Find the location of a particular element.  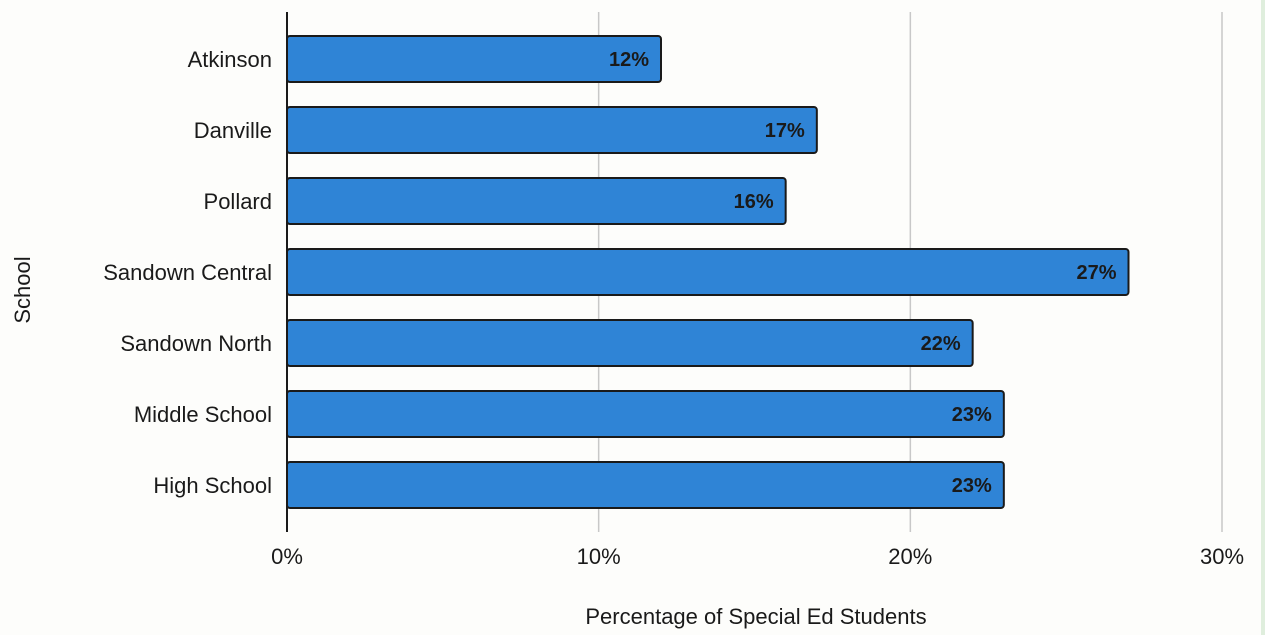

x-axis-title: Percentage of Special Ed Students is located at coordinates (755, 616).